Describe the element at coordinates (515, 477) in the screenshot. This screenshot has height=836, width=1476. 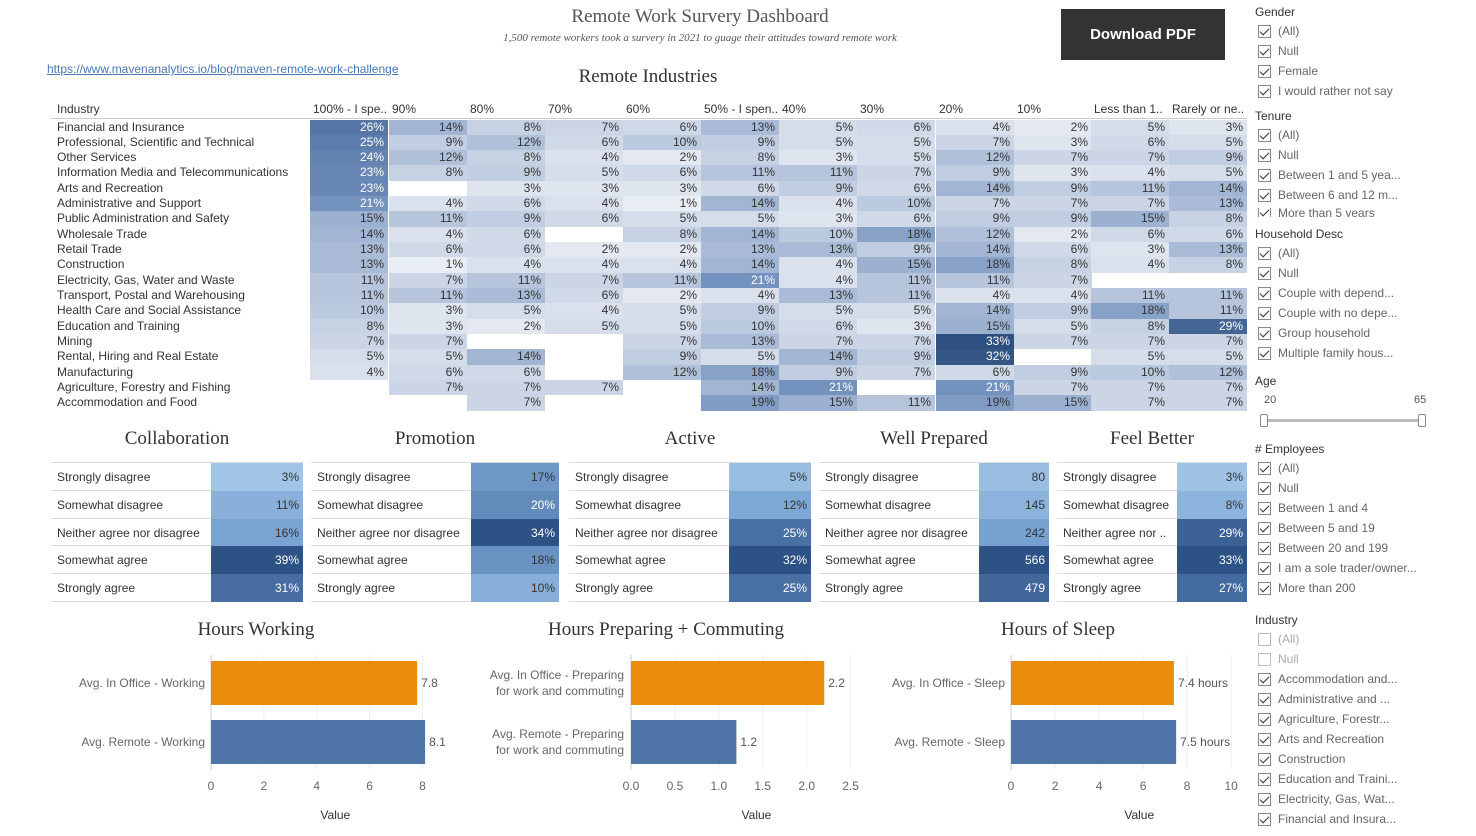
I see `response-value: 17%` at that location.